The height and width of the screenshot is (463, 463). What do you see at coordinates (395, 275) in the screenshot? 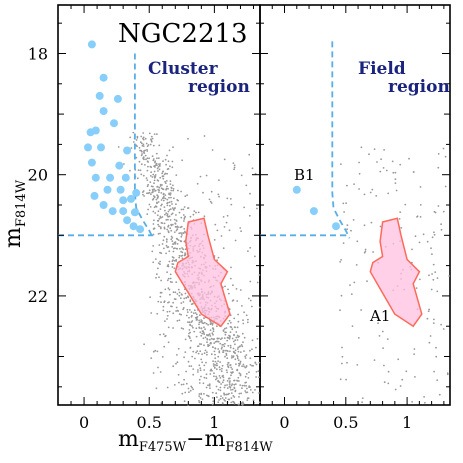
I see `right-field-stars` at bounding box center [395, 275].